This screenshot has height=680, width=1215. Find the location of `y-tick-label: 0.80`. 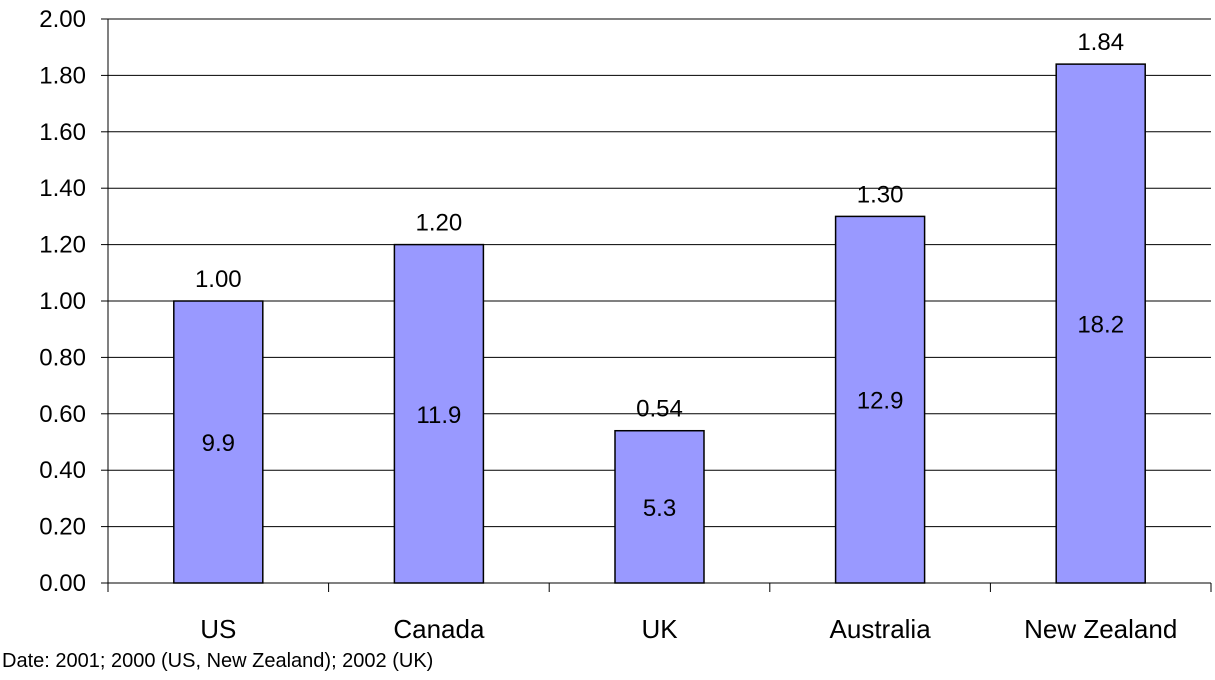

y-tick-label: 0.80 is located at coordinates (62, 357).